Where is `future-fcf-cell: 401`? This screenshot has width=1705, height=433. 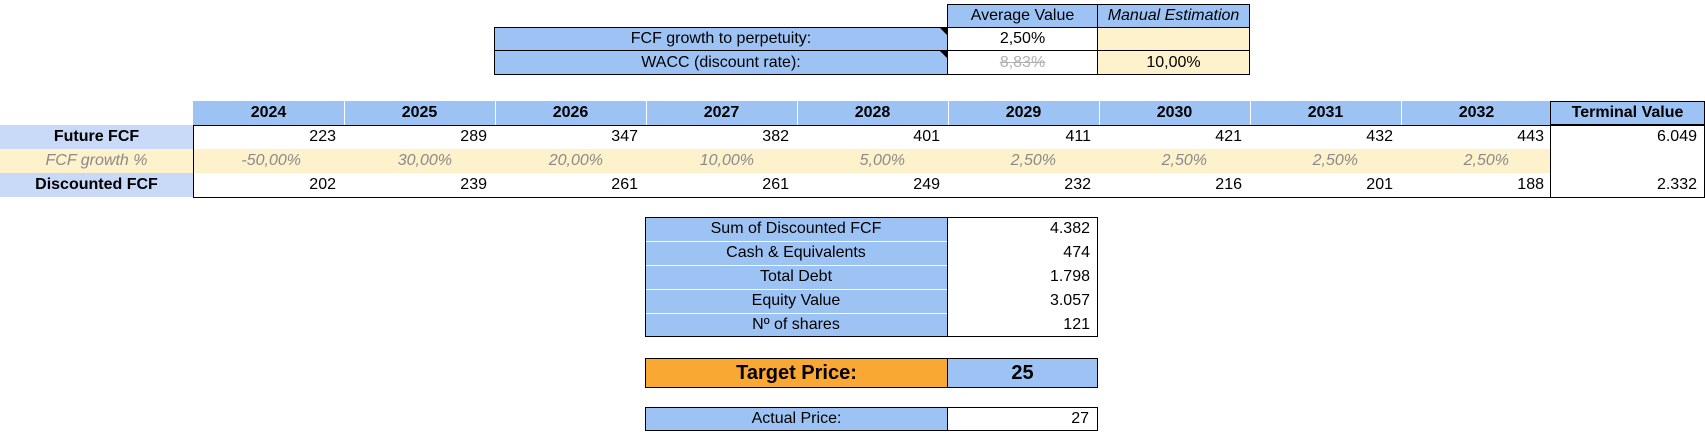 future-fcf-cell: 401 is located at coordinates (926, 136).